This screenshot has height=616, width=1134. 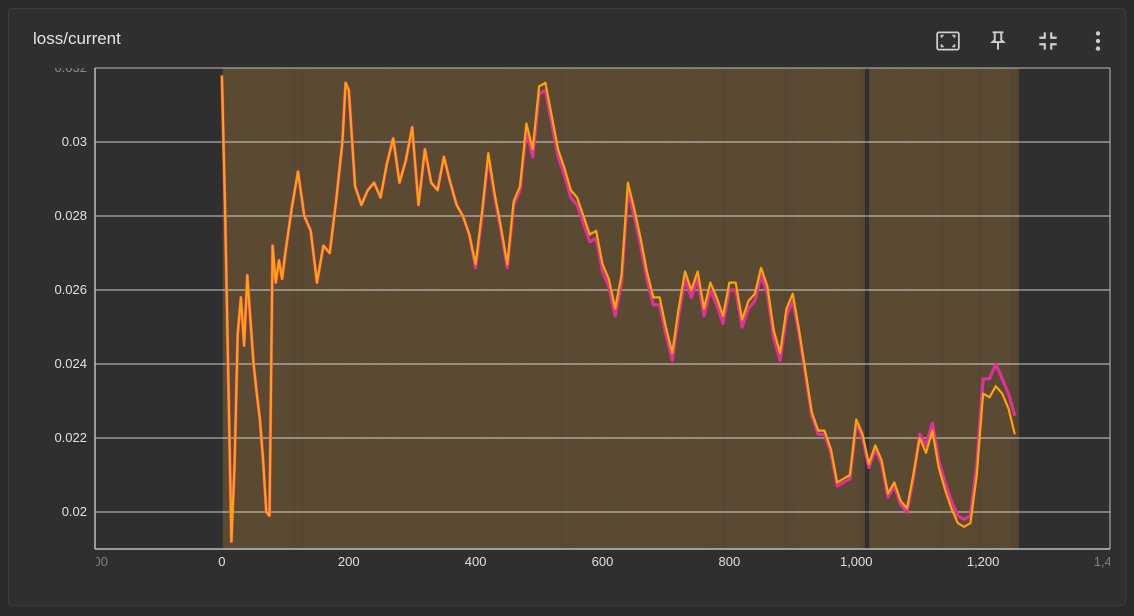 I want to click on x-tick-label-clipped: 1,400, so click(x=1110, y=561).